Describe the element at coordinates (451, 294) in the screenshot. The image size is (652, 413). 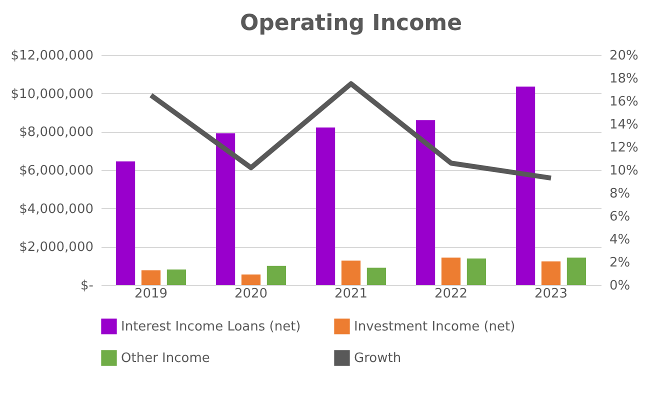
I see `x-tick-label: 2022` at that location.